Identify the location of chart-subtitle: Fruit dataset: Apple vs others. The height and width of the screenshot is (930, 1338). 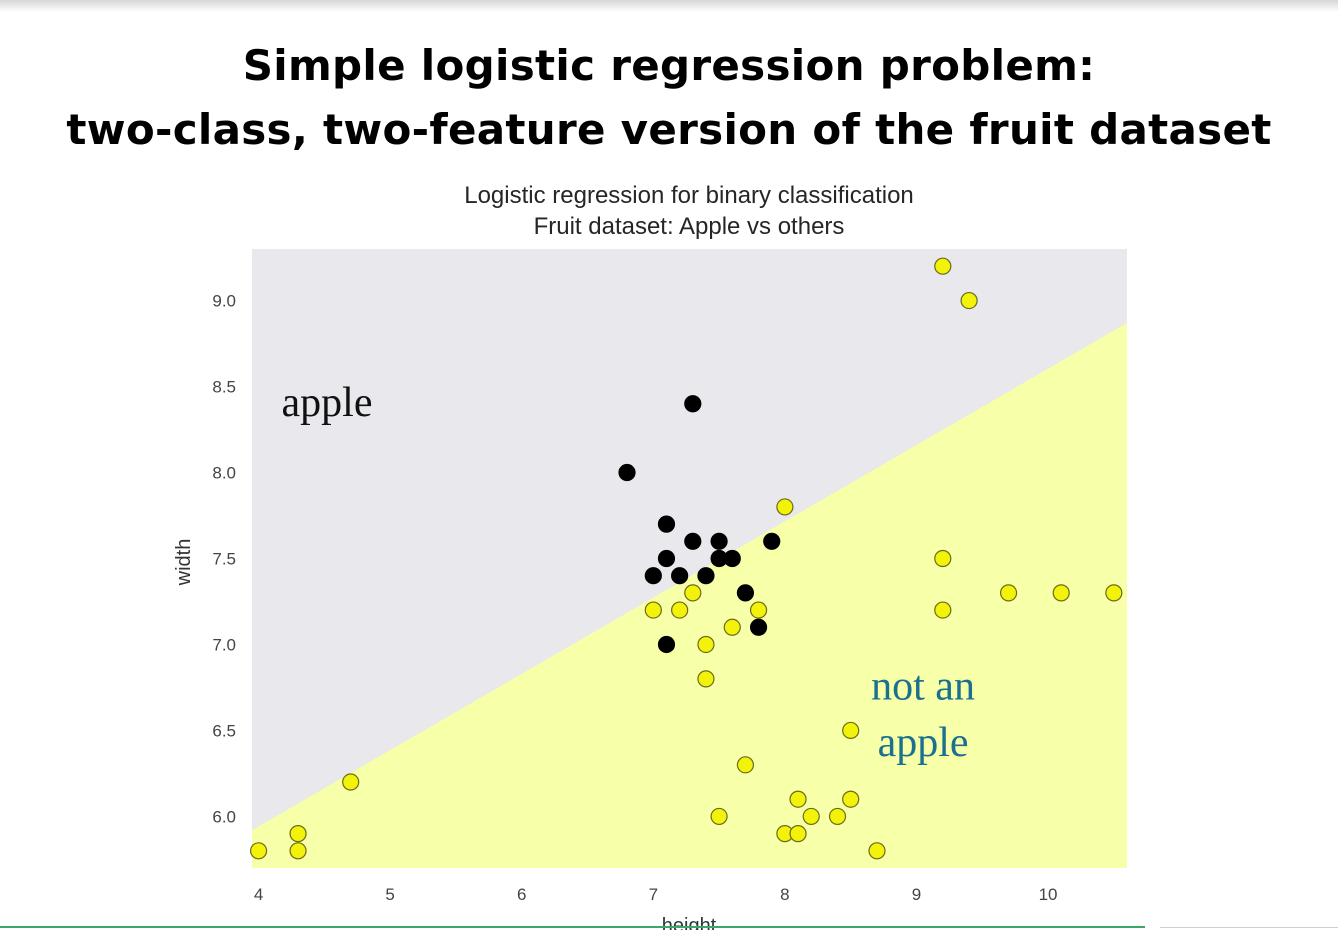
(689, 226).